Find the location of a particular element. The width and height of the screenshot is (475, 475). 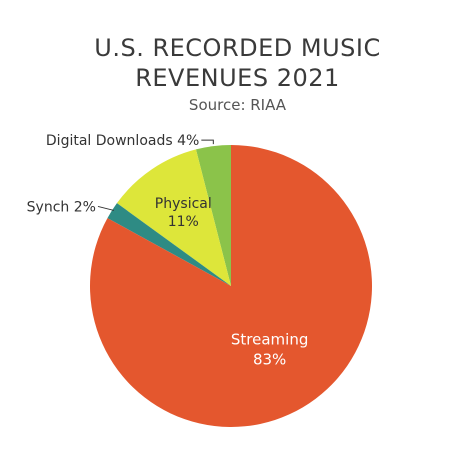

slice-label-digital-downloads: Digital Downloads 4% is located at coordinates (122, 141).